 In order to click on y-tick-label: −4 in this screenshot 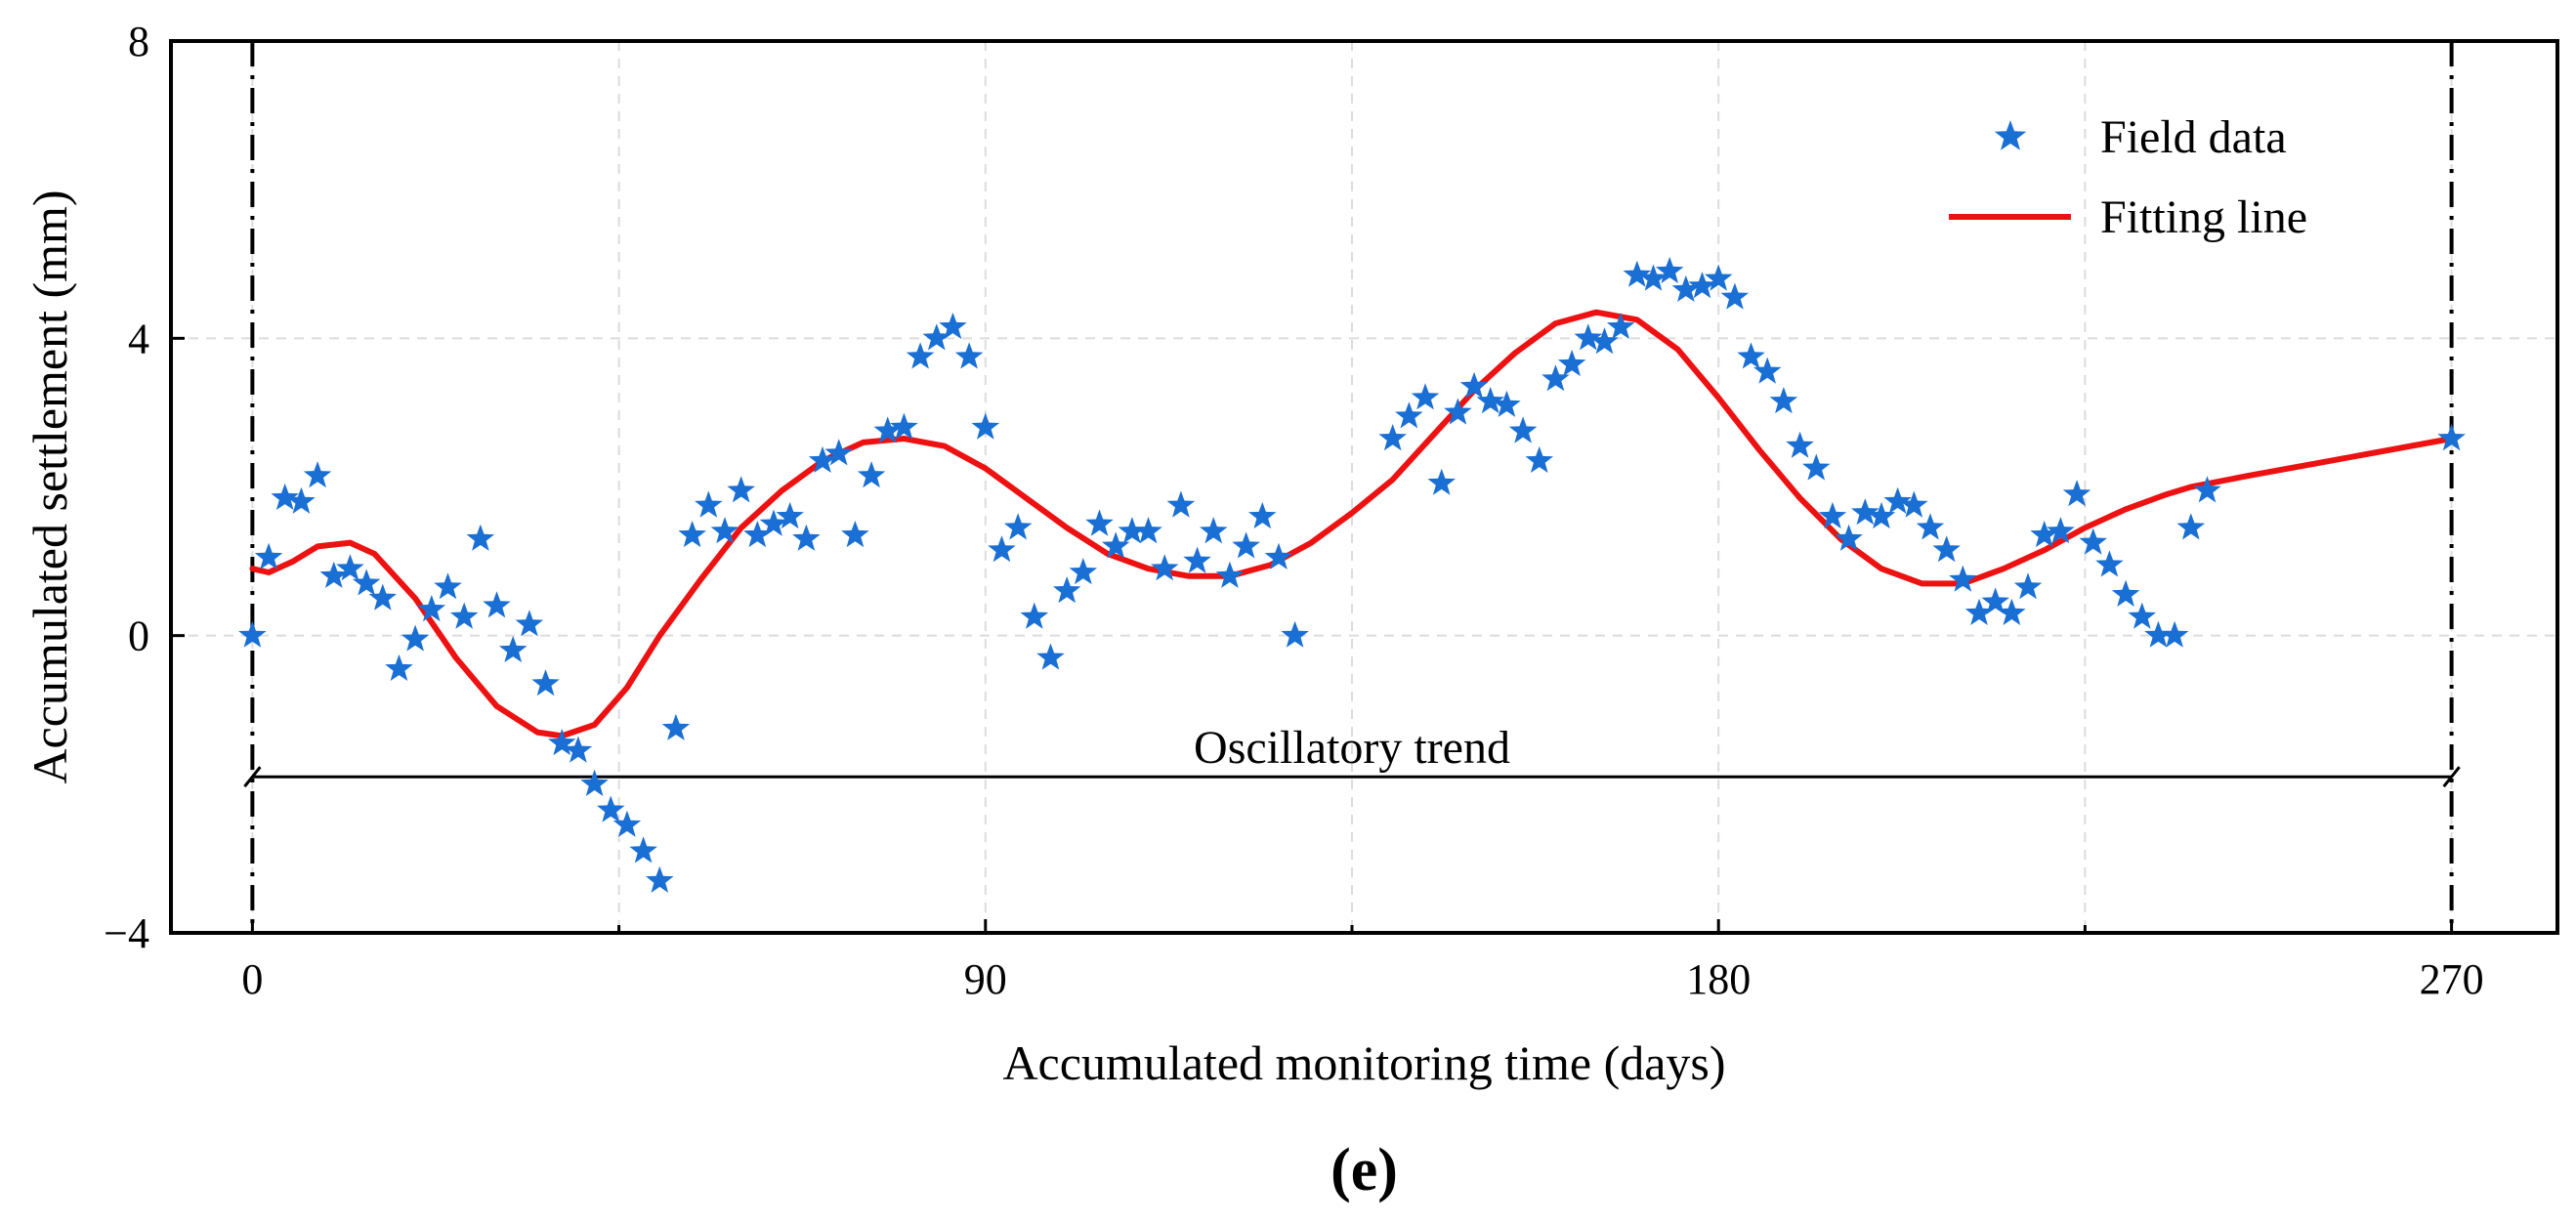, I will do `click(127, 933)`.